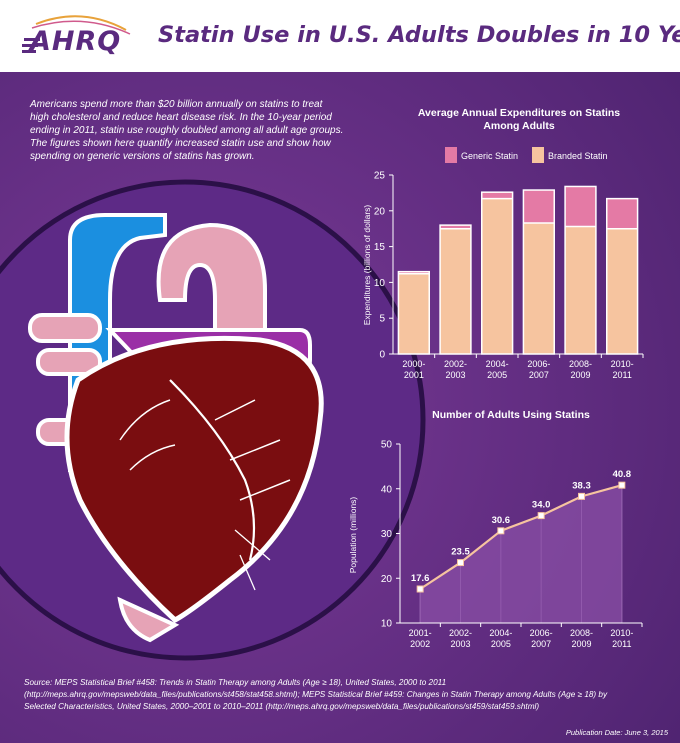 The image size is (680, 743). What do you see at coordinates (538, 155) in the screenshot?
I see `legend-swatch-branded` at bounding box center [538, 155].